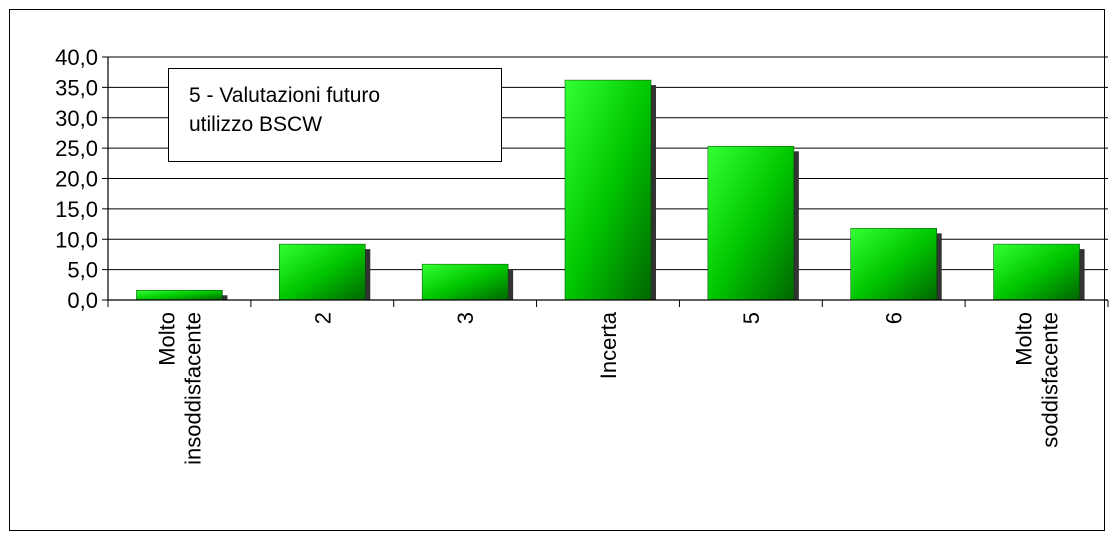  I want to click on y-tick-label: 0,0, so click(82, 300).